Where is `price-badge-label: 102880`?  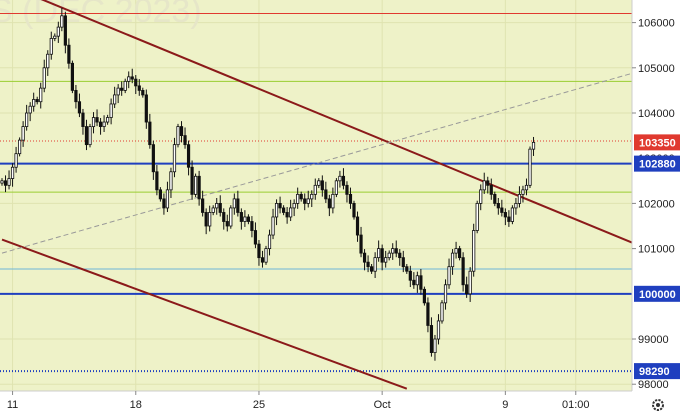
price-badge-label: 102880 is located at coordinates (657, 165).